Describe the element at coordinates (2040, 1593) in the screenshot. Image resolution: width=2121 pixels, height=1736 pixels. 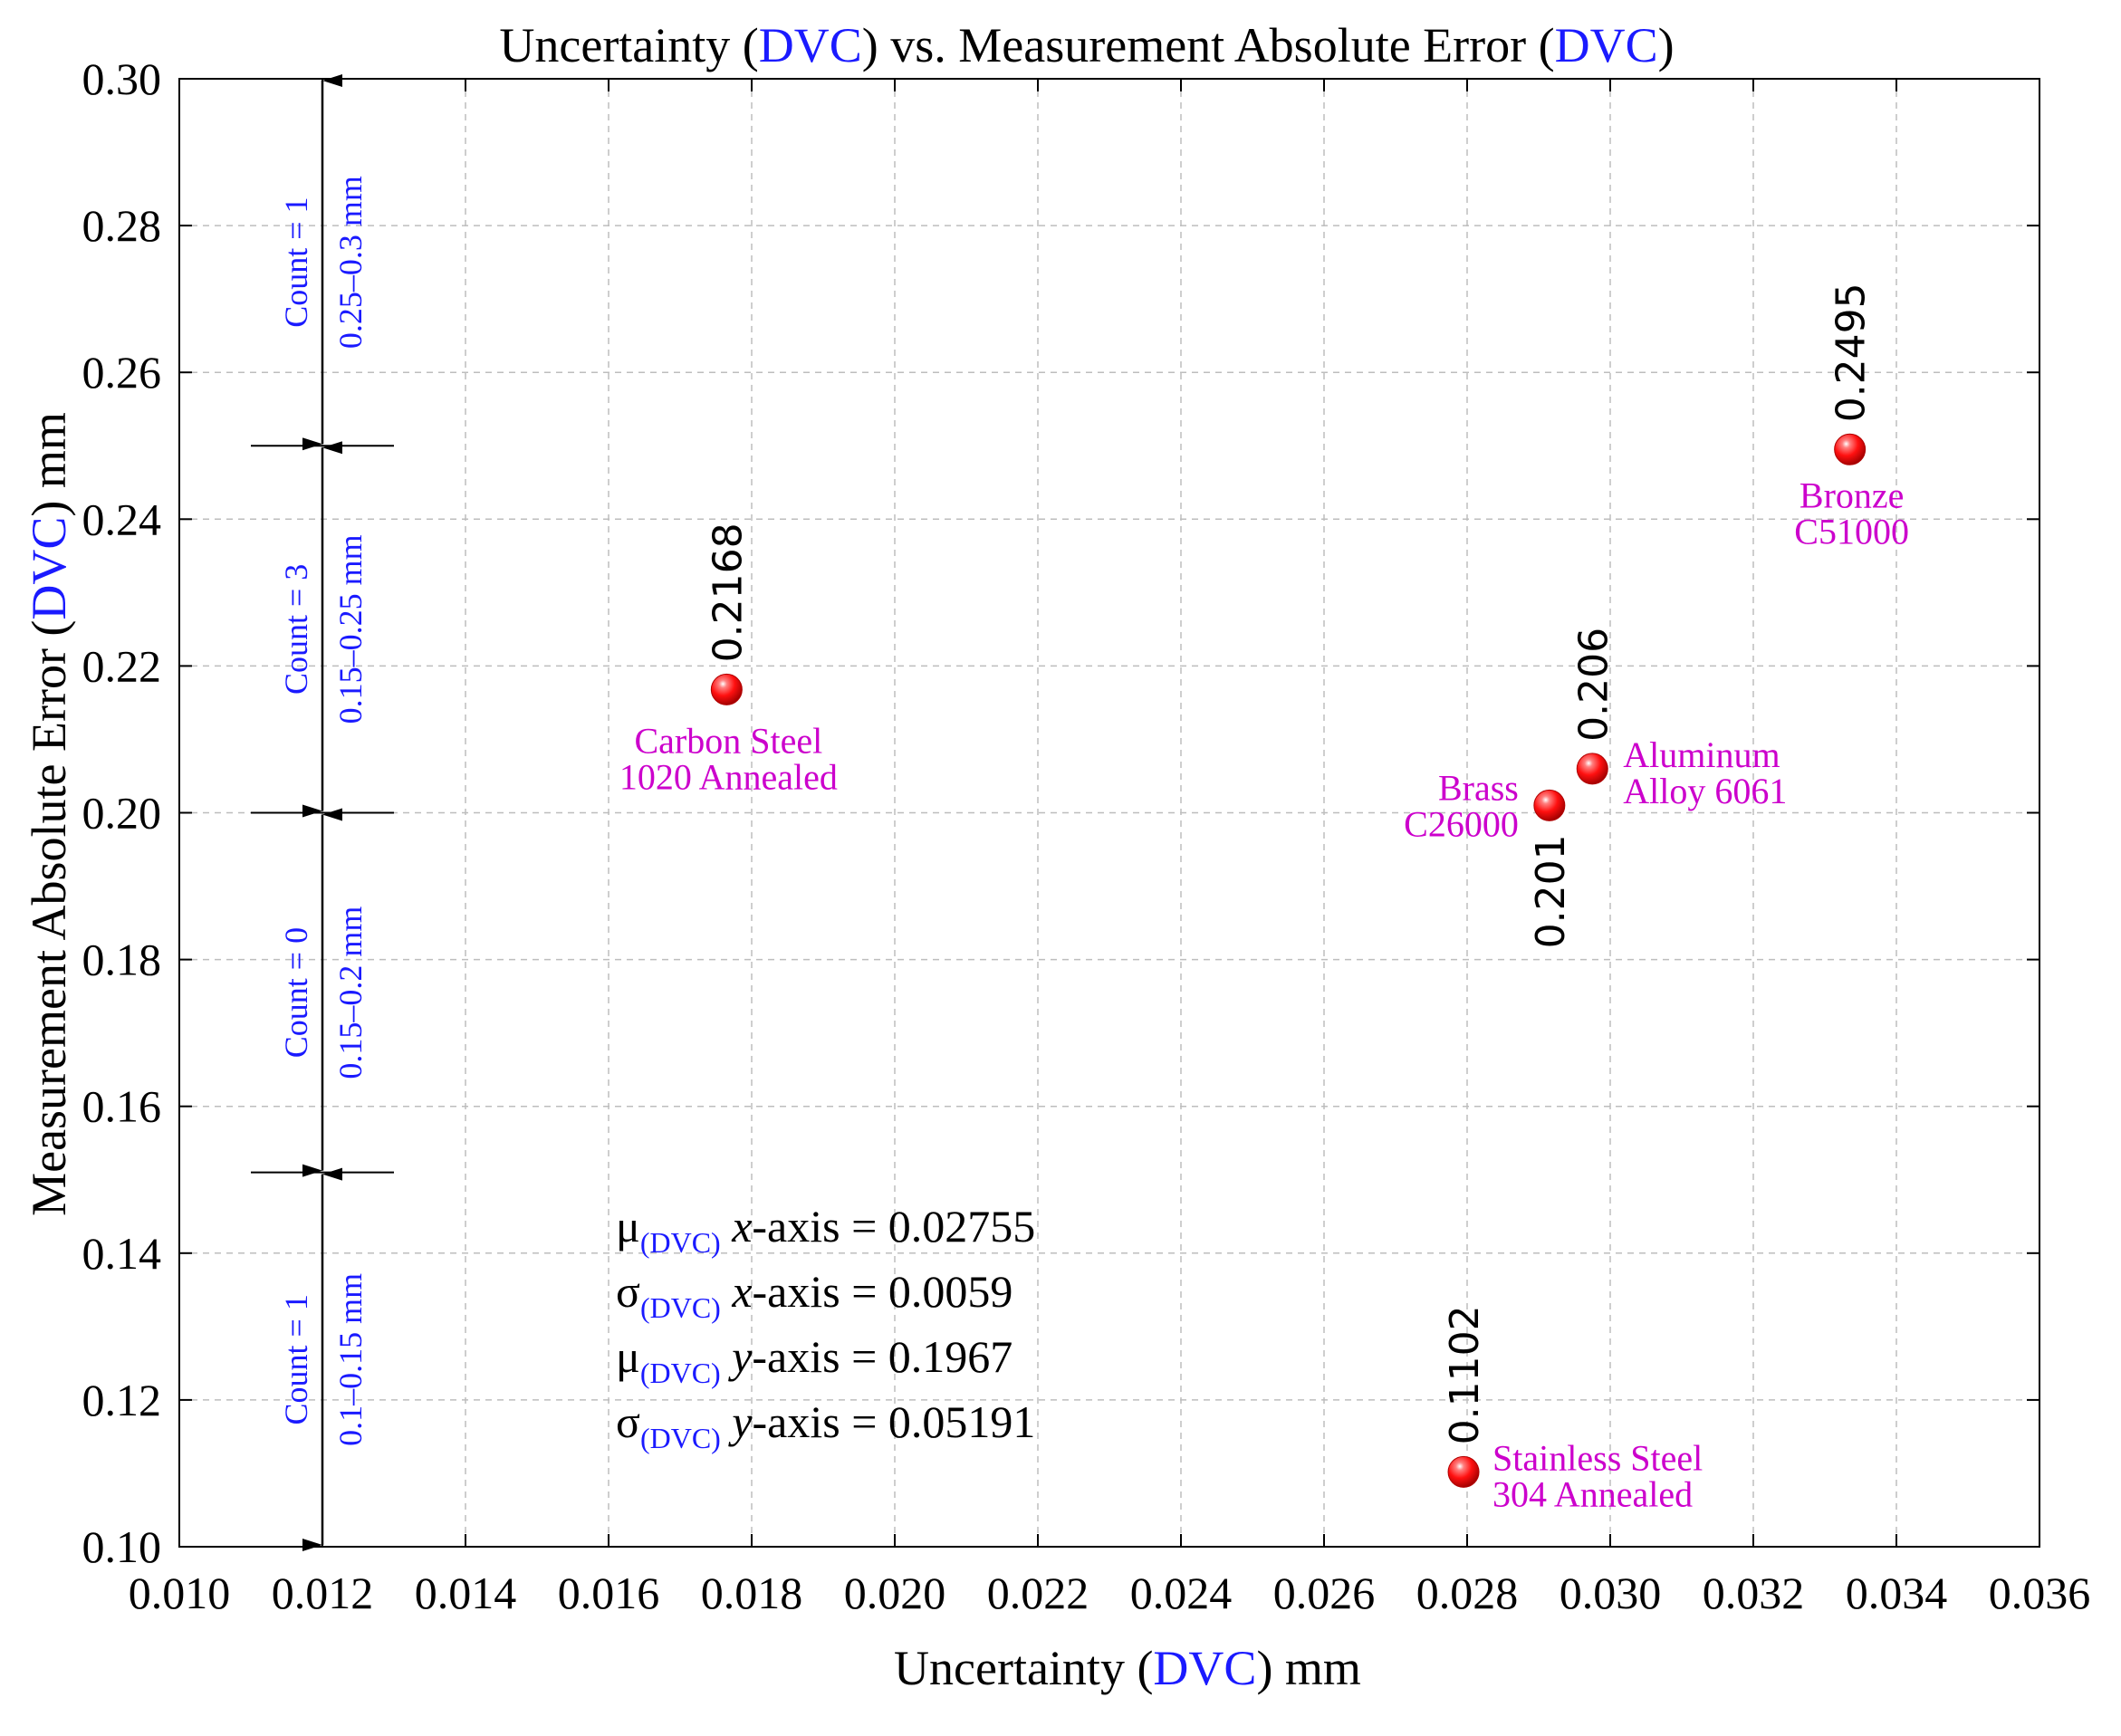
I see `x-tick-label: 0.036` at that location.